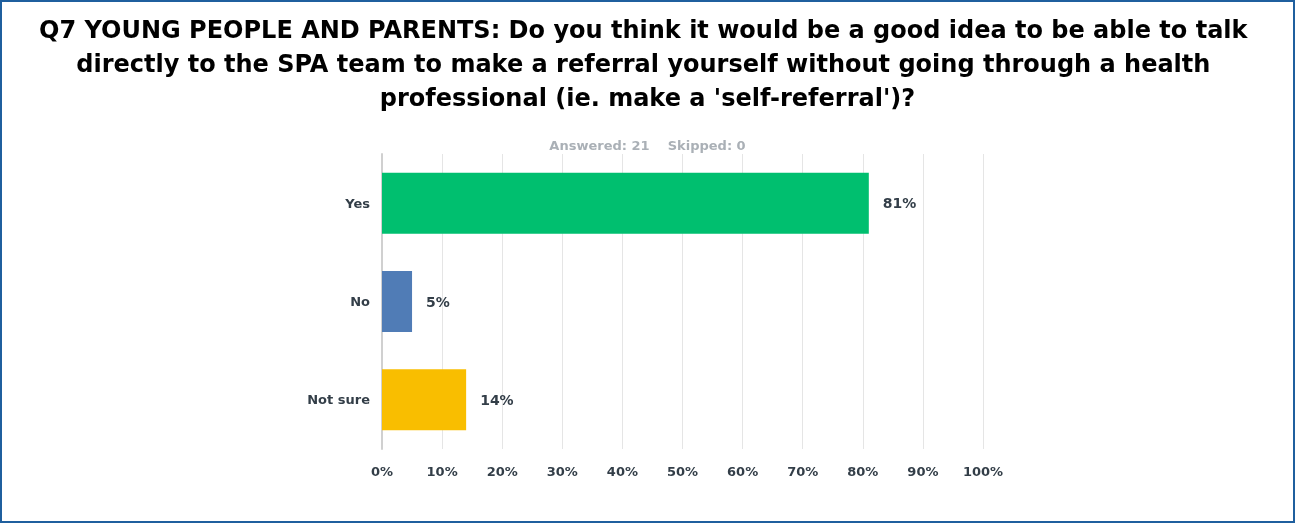  I want to click on x-tick-label: 50%, so click(682, 471).